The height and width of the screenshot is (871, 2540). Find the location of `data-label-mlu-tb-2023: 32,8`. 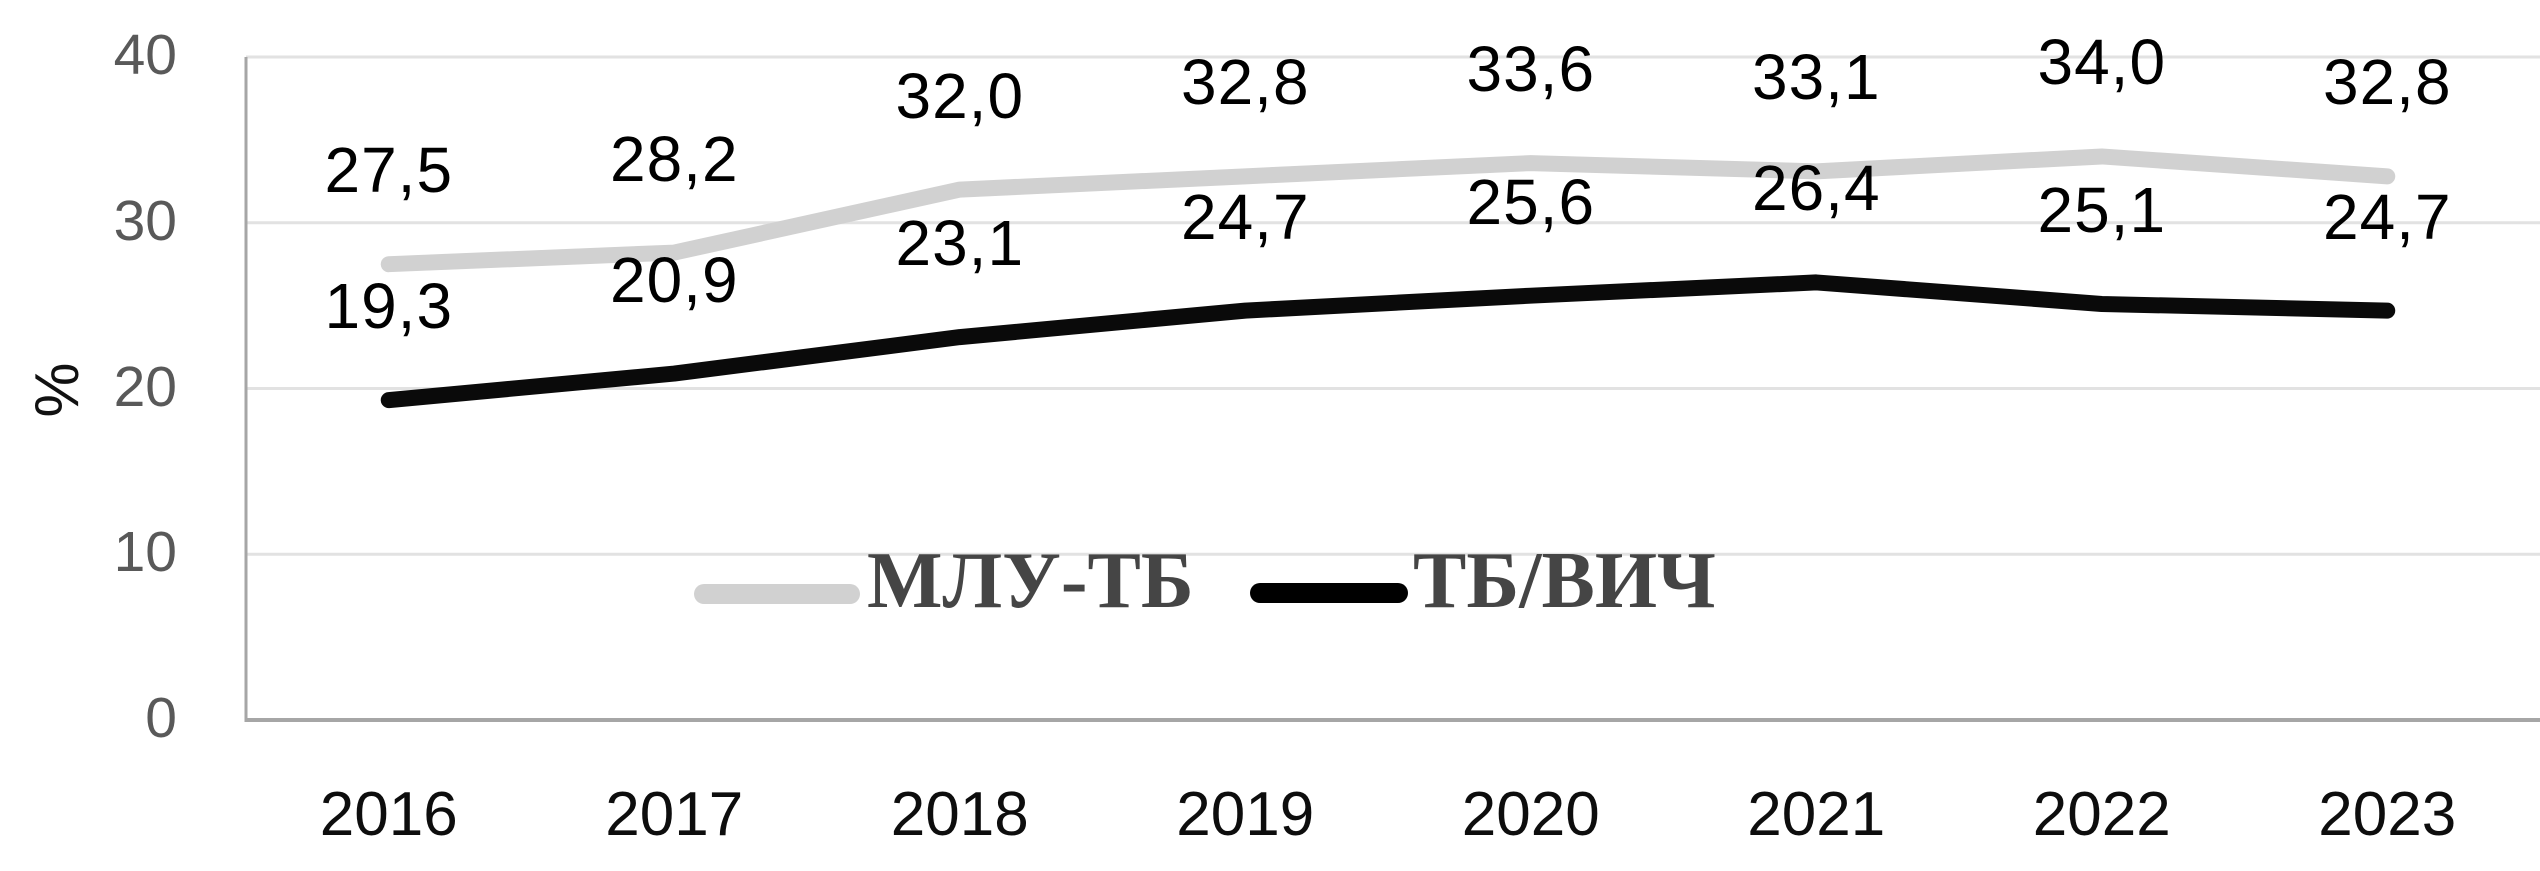

data-label-mlu-tb-2023: 32,8 is located at coordinates (2387, 82).